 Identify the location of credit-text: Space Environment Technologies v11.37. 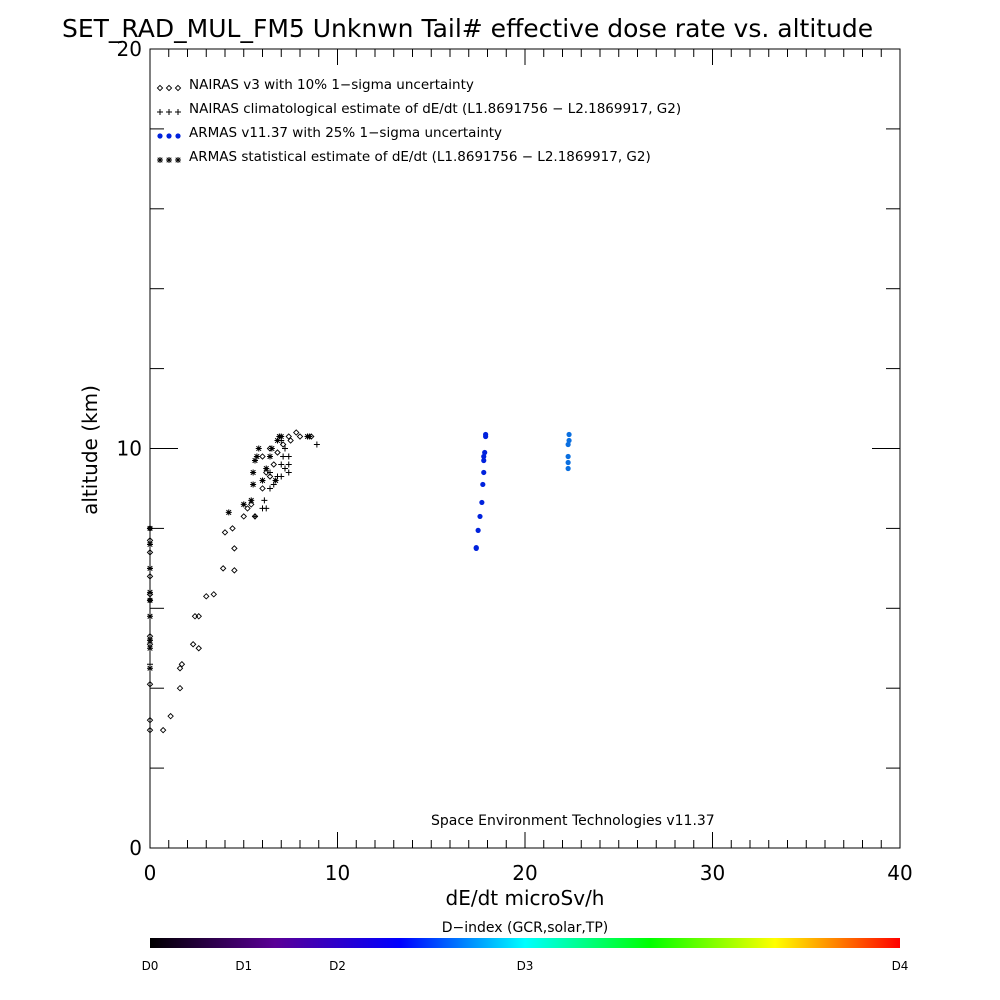
(573, 821).